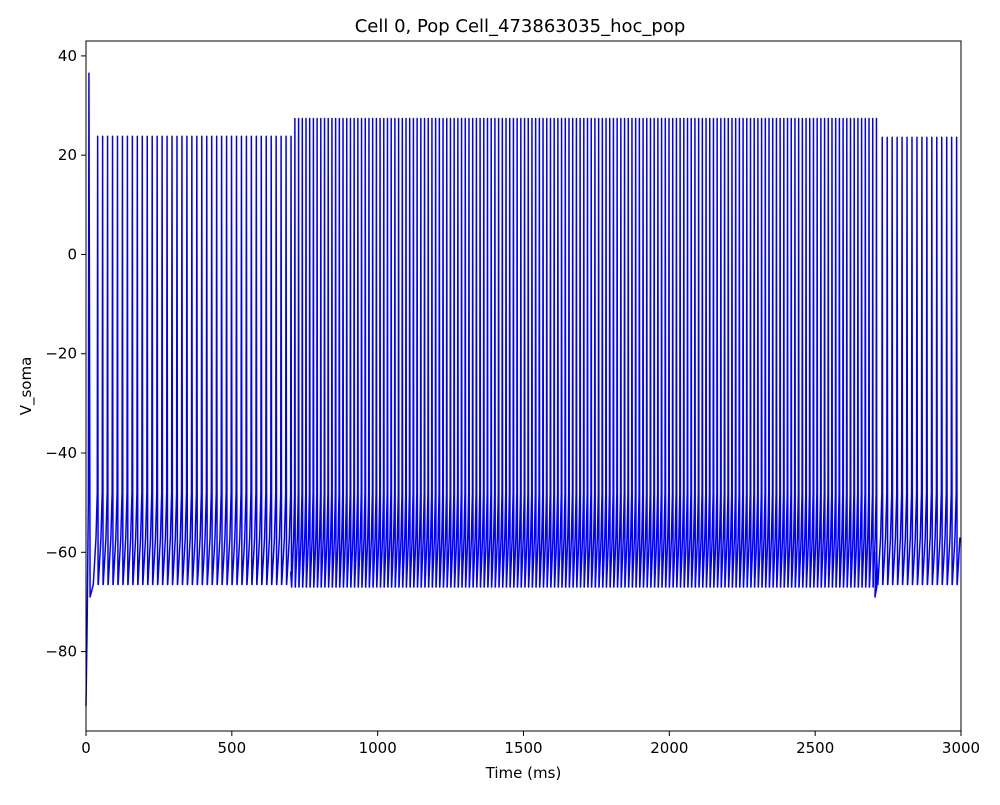 The image size is (1000, 805). I want to click on y-tick-label: −60, so click(61, 552).